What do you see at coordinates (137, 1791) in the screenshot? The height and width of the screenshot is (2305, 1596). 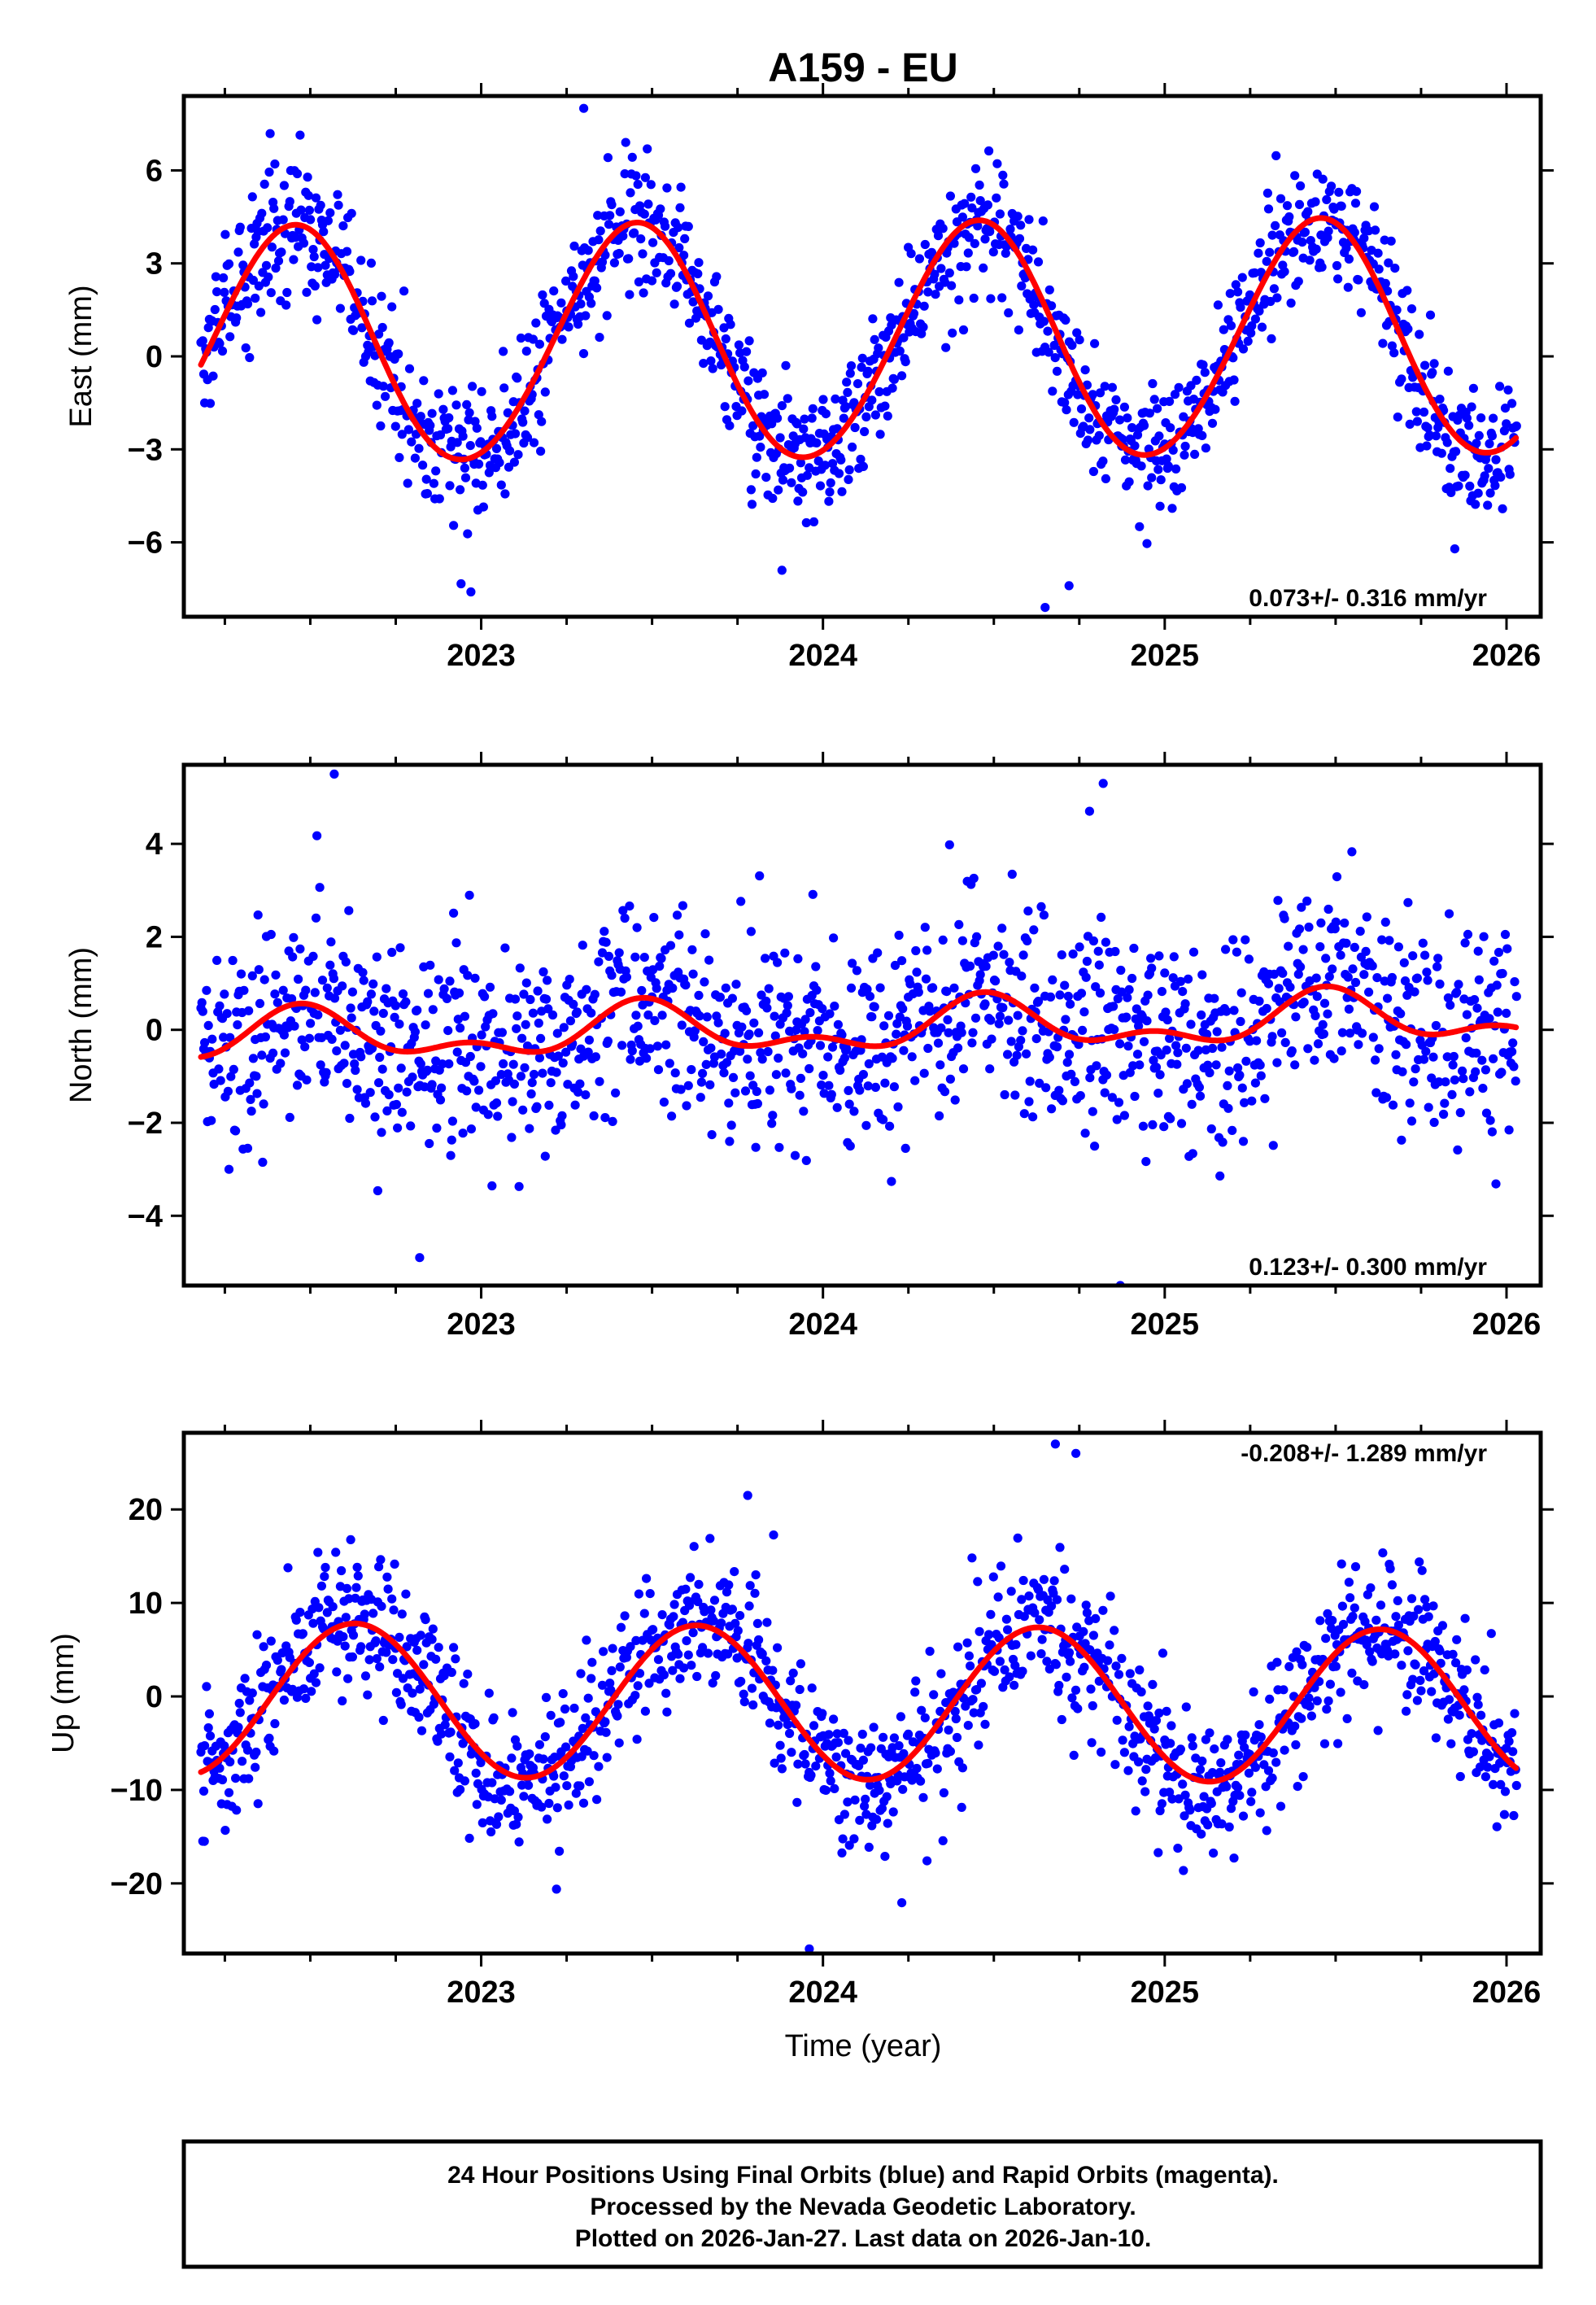 I see `up-y-tick-label: −10` at bounding box center [137, 1791].